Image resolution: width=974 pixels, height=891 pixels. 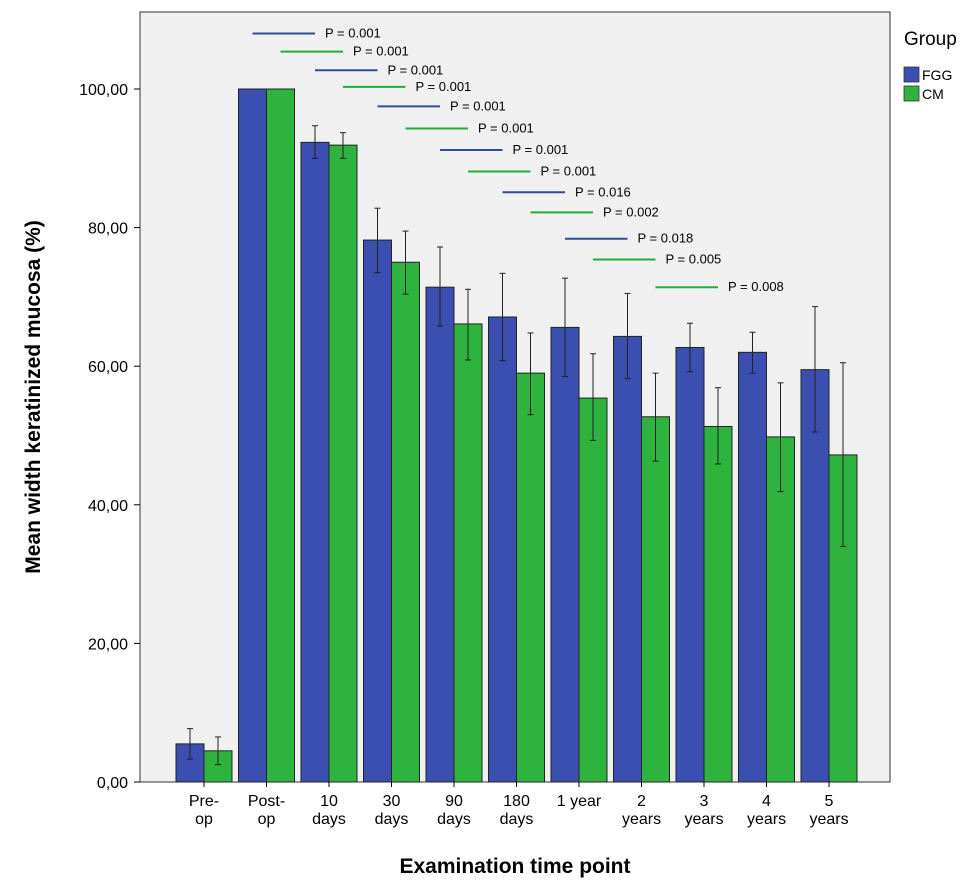 What do you see at coordinates (454, 801) in the screenshot?
I see `x-tick-label: 90` at bounding box center [454, 801].